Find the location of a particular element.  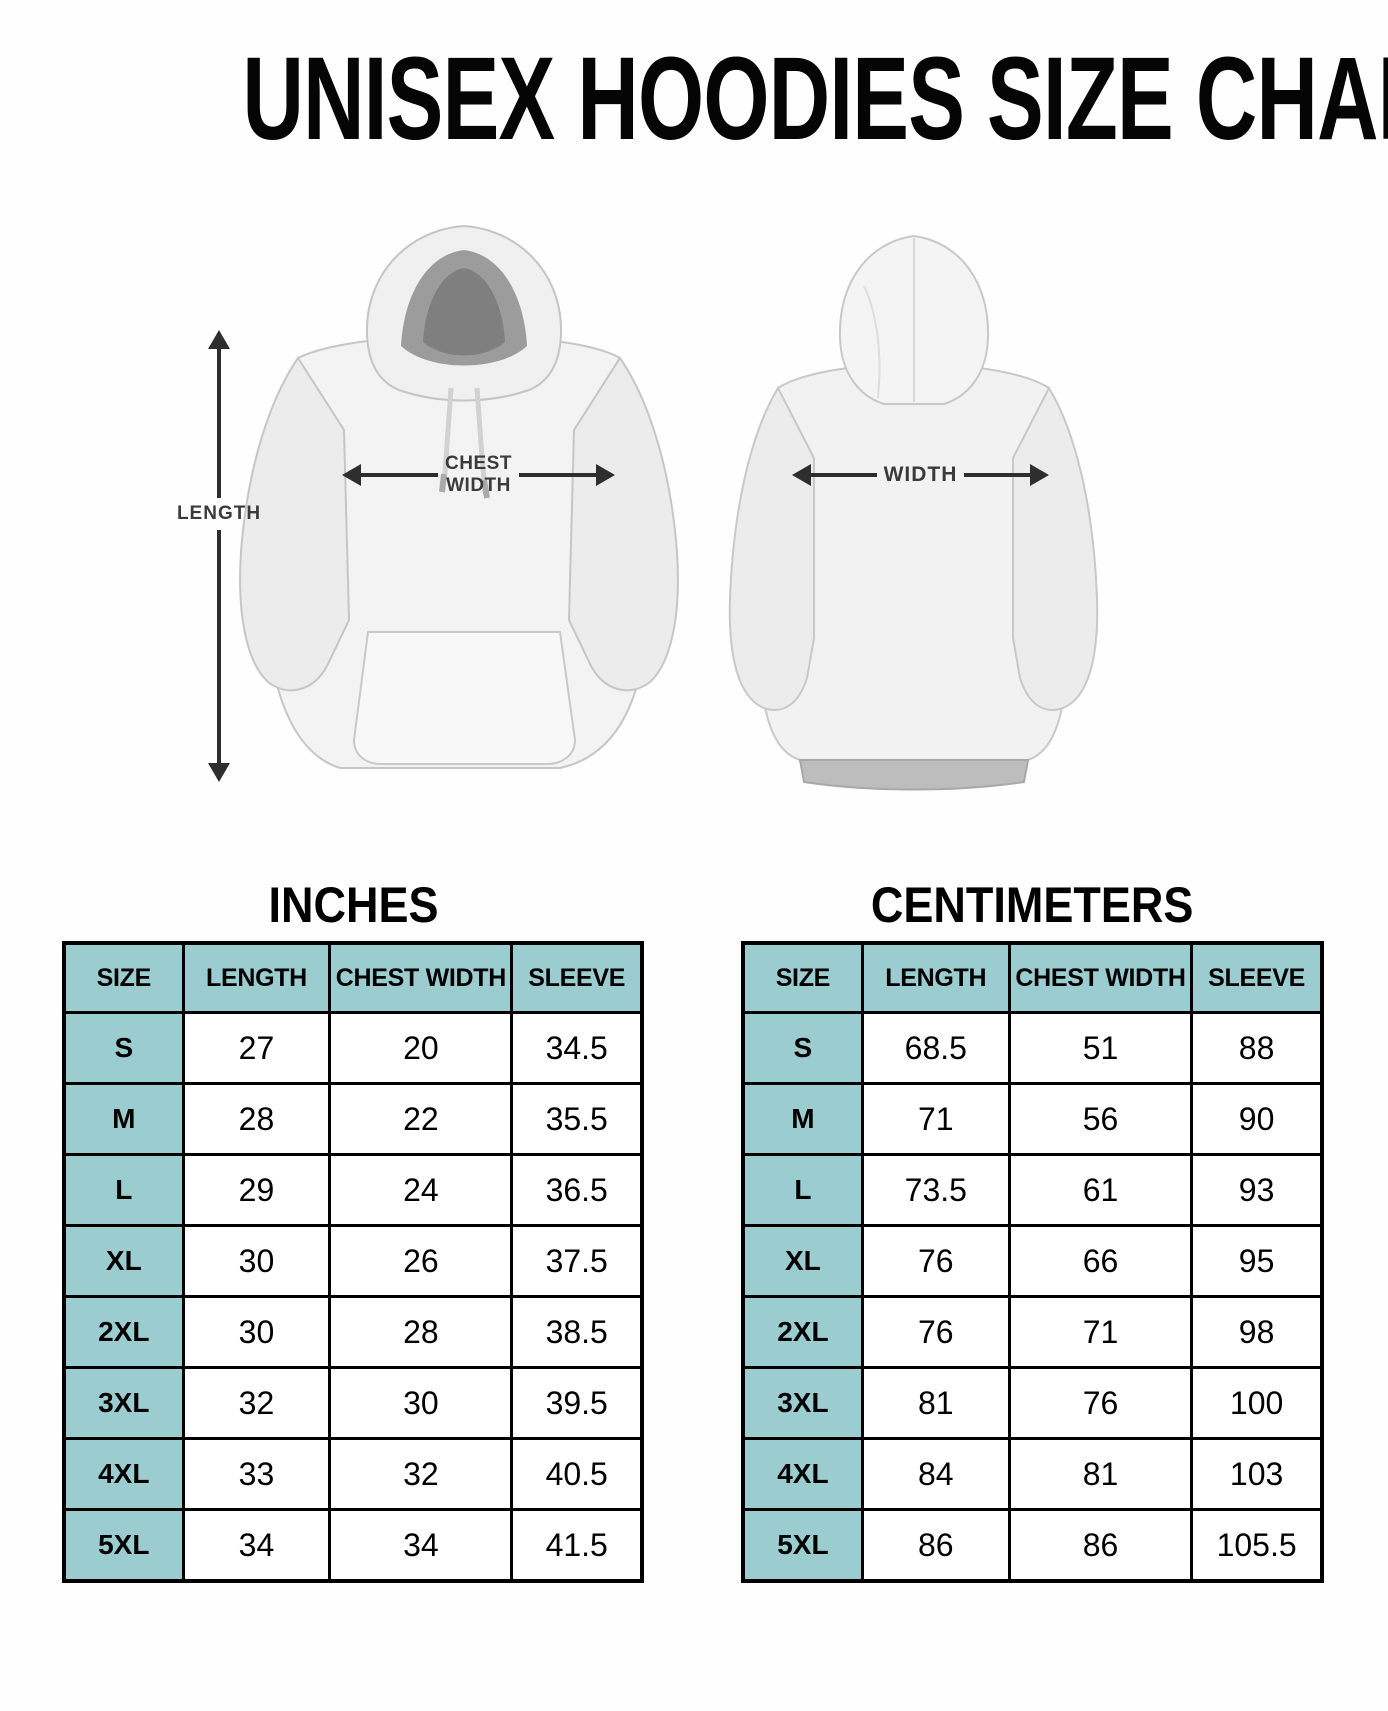

page-title: UNISEX HOODIES SIZE CHART is located at coordinates (694, 99).